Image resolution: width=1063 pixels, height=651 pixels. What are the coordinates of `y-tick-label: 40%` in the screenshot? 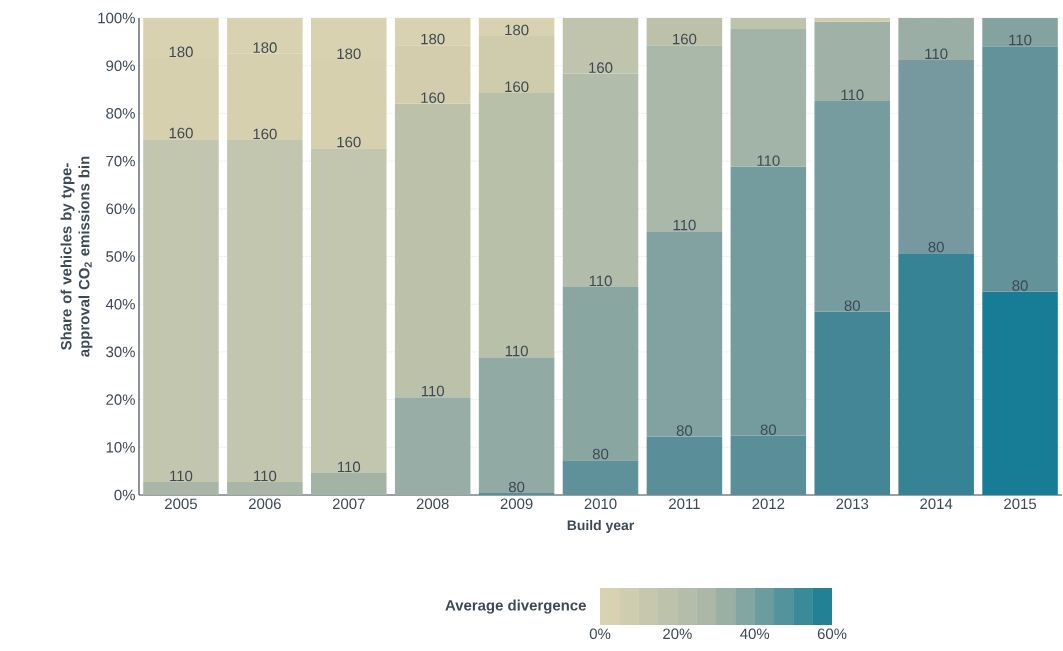 It's located at (120, 304).